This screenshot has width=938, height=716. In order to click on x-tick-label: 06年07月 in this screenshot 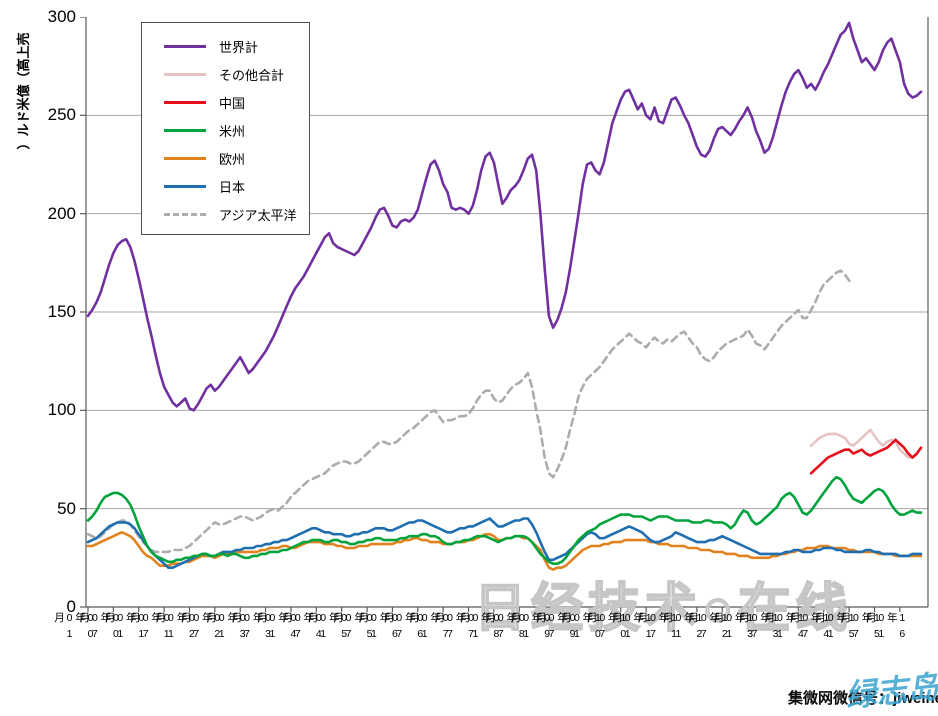, I will do `click(404, 628)`.